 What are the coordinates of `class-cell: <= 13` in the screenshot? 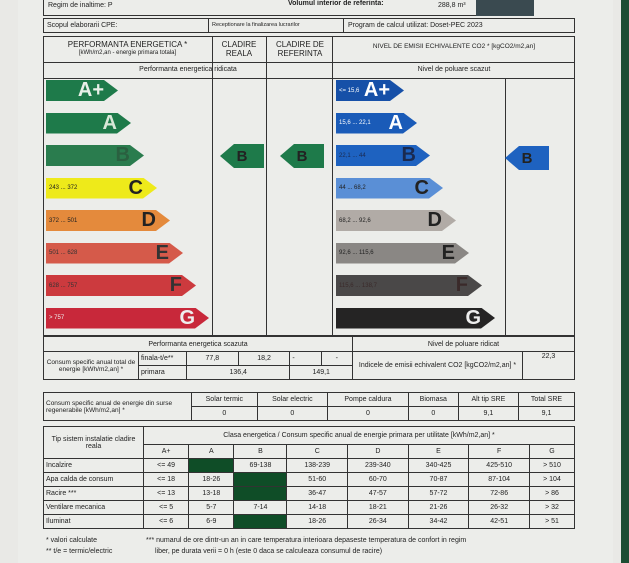 It's located at (166, 493).